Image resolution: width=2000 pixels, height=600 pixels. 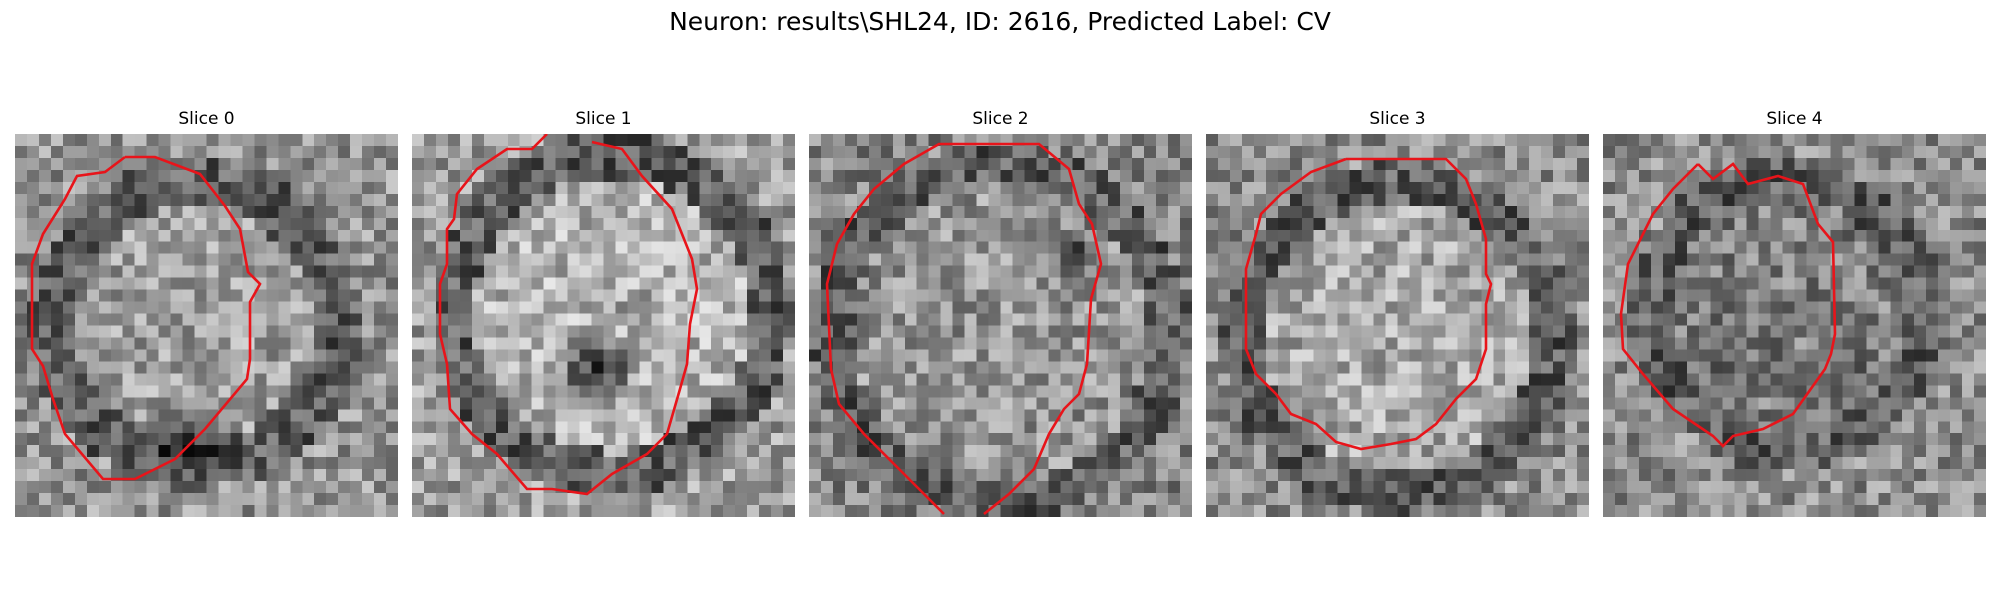 I want to click on slice-panel-0: Slice 0, so click(x=206, y=315).